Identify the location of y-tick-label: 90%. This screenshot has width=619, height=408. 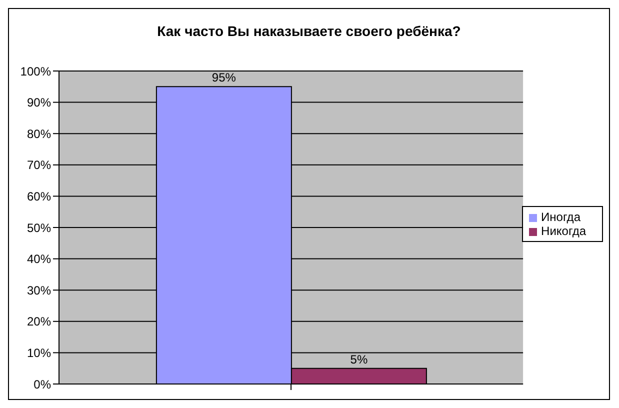
(39, 103).